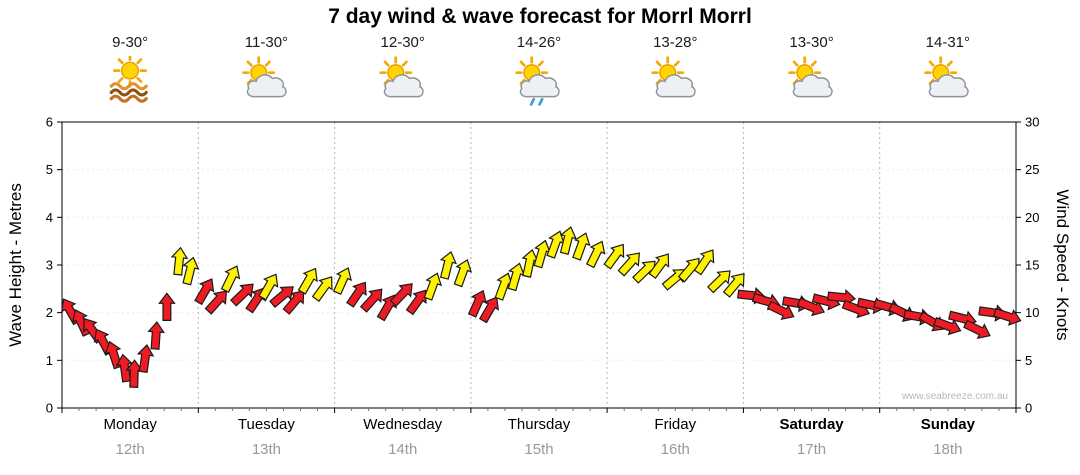 This screenshot has height=475, width=1080. Describe the element at coordinates (948, 449) in the screenshot. I see `day-date-label: 18th` at that location.